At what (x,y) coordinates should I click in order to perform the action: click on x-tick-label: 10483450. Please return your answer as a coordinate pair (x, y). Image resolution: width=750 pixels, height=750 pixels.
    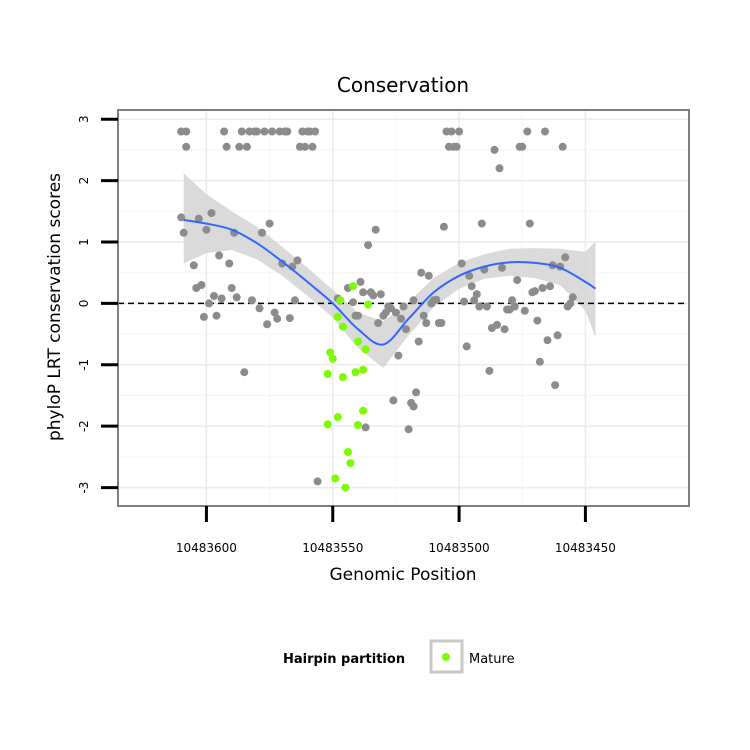
    Looking at the image, I should click on (585, 548).